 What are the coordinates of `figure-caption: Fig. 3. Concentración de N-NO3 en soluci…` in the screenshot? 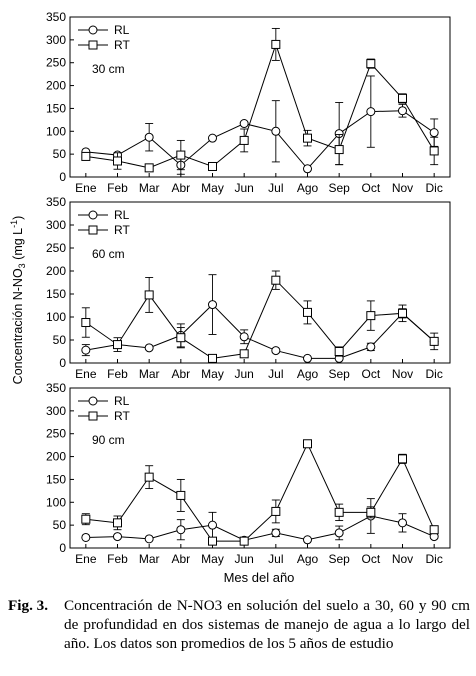 It's located at (239, 624).